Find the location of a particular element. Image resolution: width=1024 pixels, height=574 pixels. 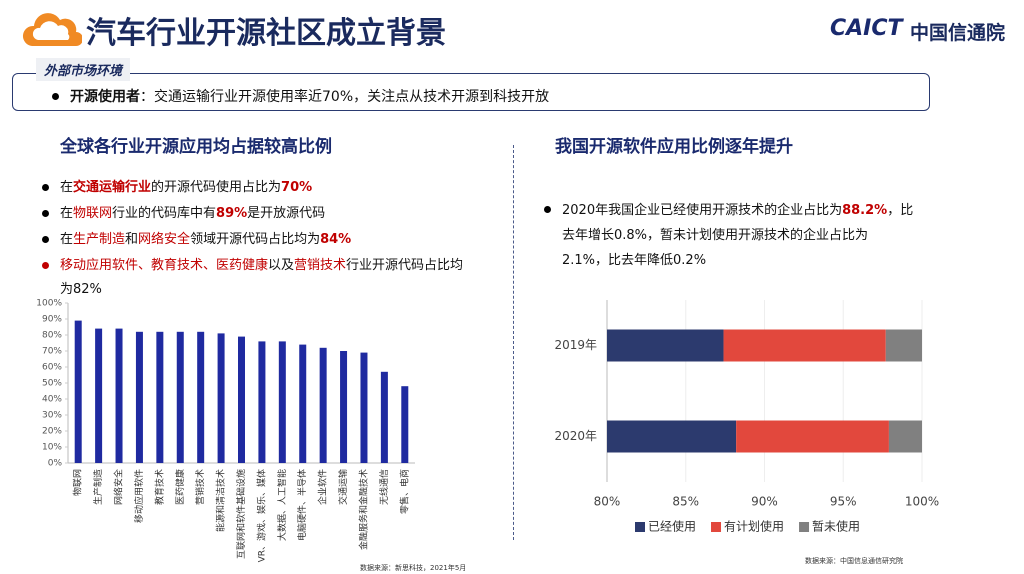

text-run: 开源使用者 is located at coordinates (105, 97).